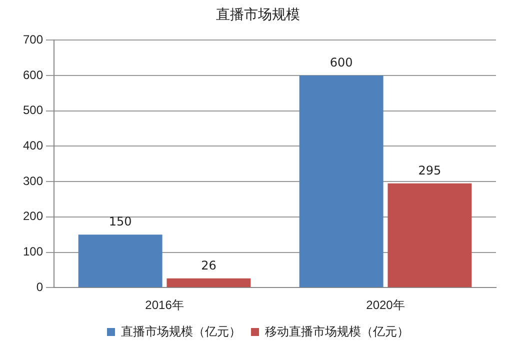  I want to click on y-tick-label: 200, so click(33, 216).